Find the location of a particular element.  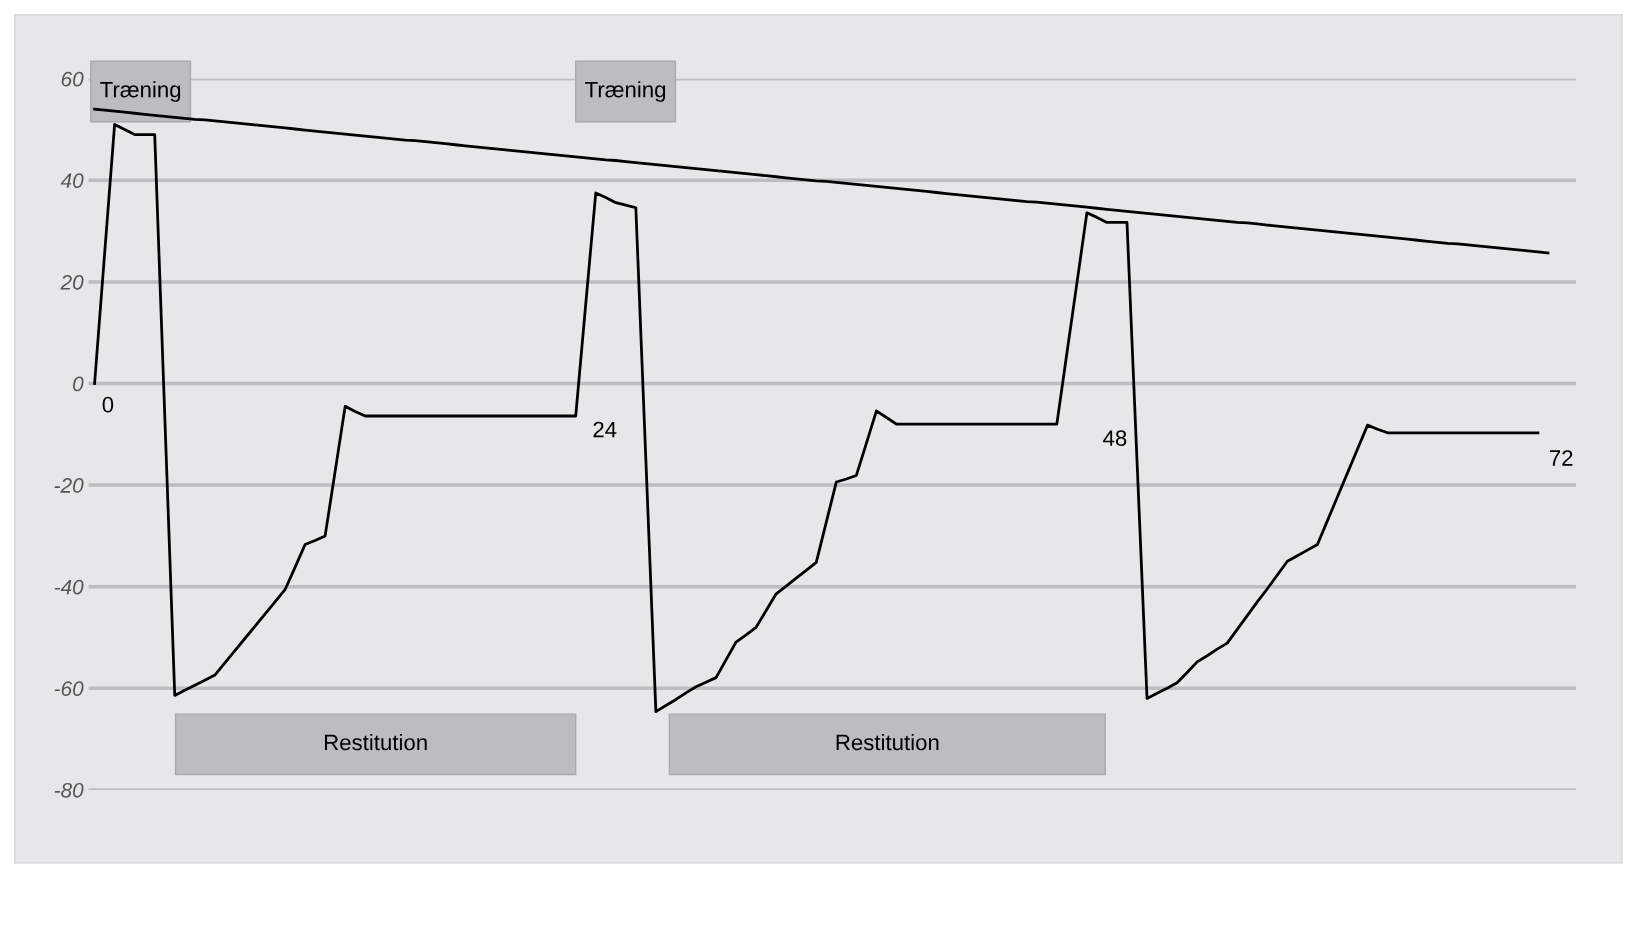

y-tick-label: -80 is located at coordinates (69, 790).